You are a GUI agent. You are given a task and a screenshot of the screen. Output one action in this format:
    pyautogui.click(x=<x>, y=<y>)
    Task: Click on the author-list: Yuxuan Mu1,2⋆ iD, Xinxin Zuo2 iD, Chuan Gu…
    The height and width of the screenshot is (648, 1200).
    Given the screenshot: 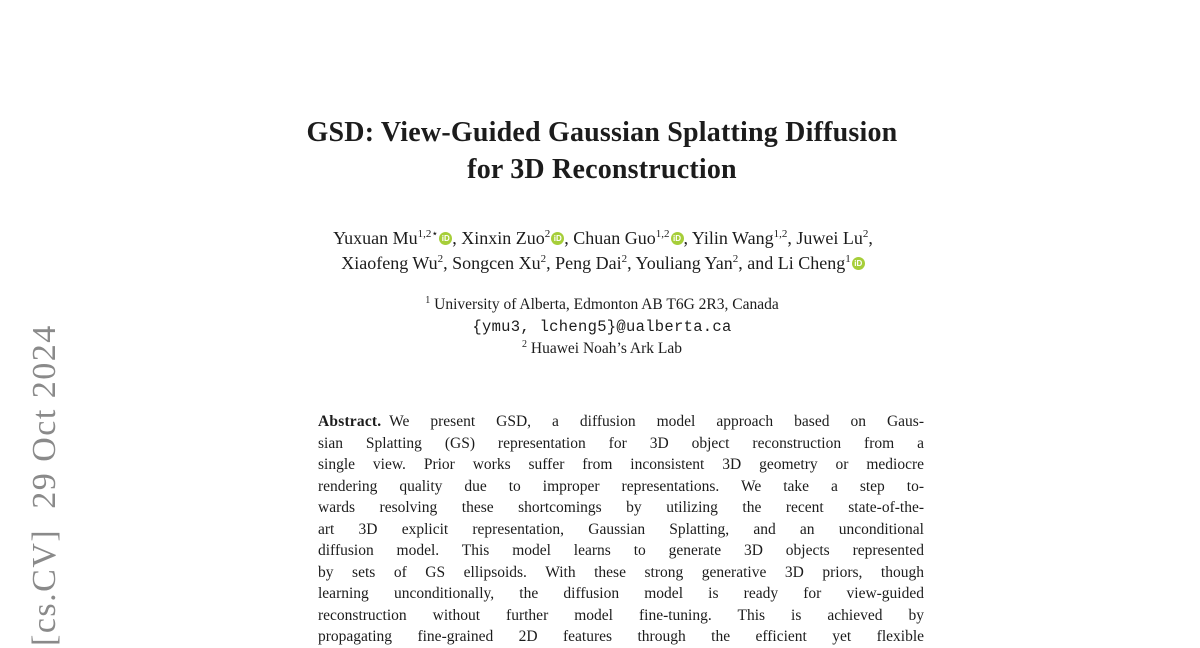 What is the action you would take?
    pyautogui.click(x=603, y=251)
    